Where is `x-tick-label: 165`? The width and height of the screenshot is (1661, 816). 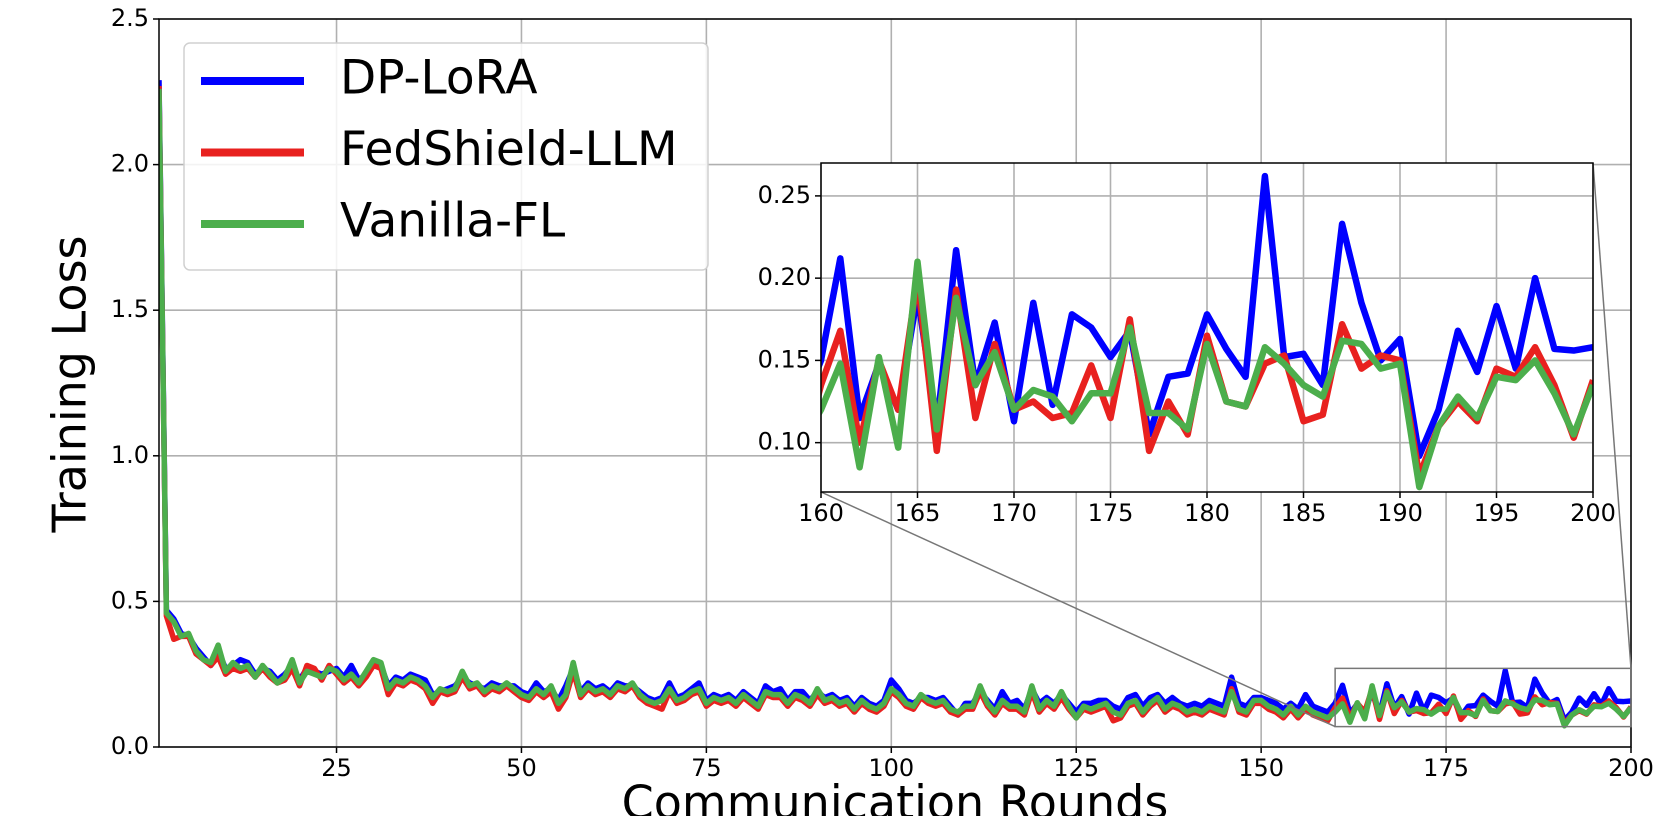
x-tick-label: 165 is located at coordinates (918, 513).